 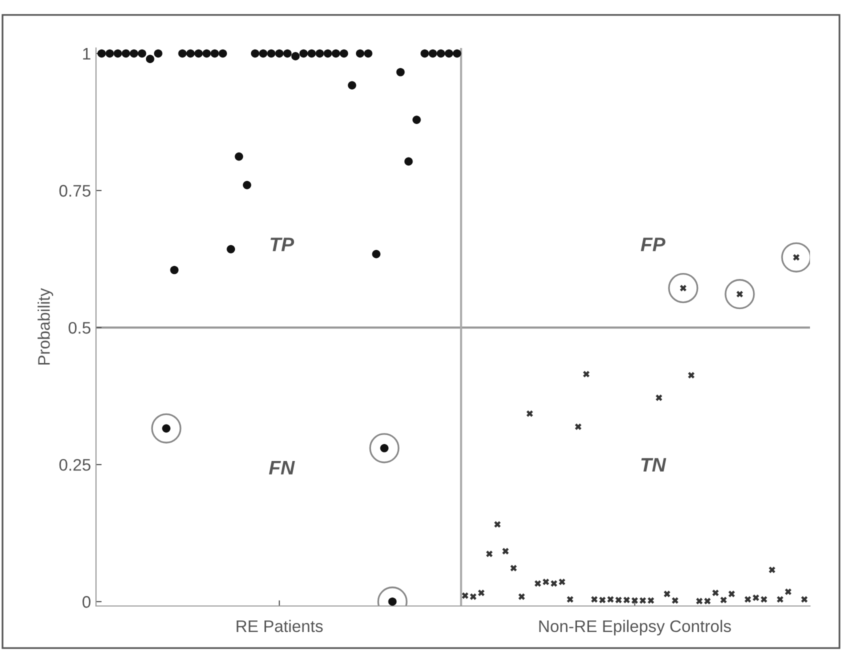 I want to click on x-tick-label: RE Patients, so click(x=279, y=626).